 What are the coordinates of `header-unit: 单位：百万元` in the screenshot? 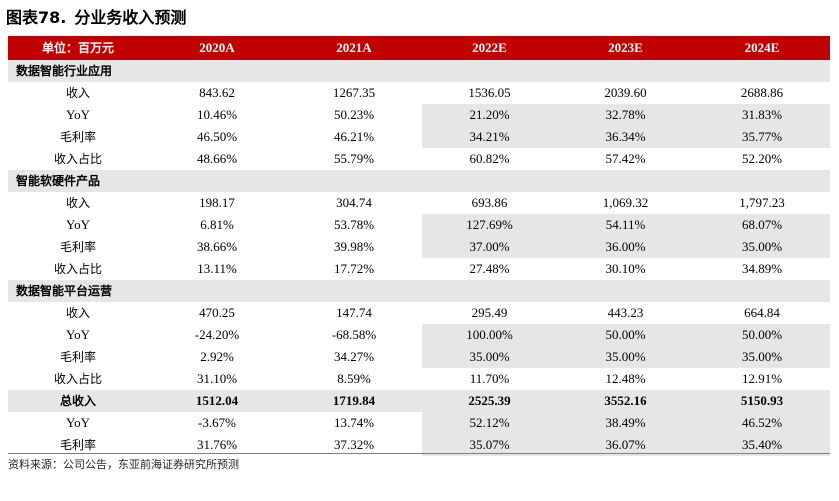 It's located at (78, 48).